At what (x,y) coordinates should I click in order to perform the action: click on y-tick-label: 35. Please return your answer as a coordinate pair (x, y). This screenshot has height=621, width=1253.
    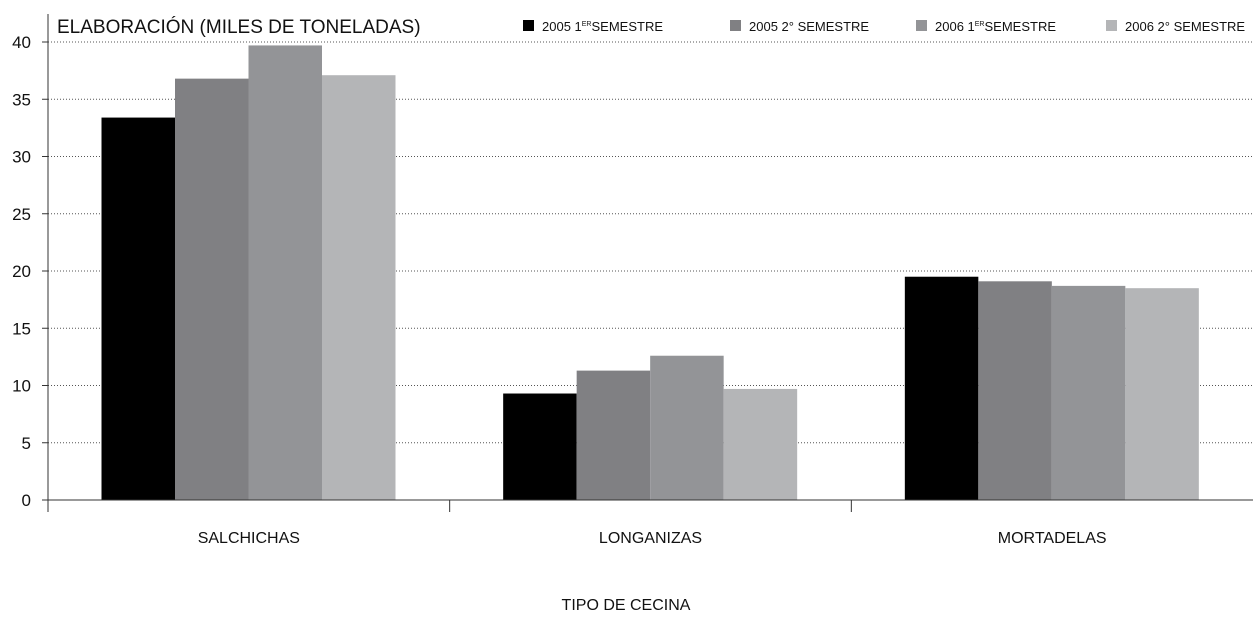
    Looking at the image, I should click on (21, 99).